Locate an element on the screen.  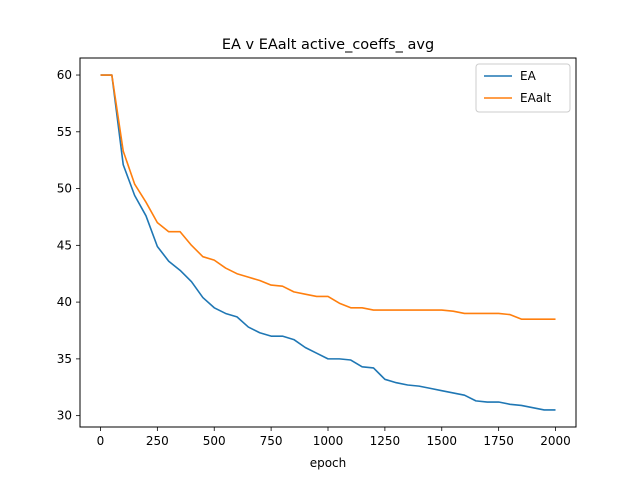
x-tick-label: 500 is located at coordinates (214, 441).